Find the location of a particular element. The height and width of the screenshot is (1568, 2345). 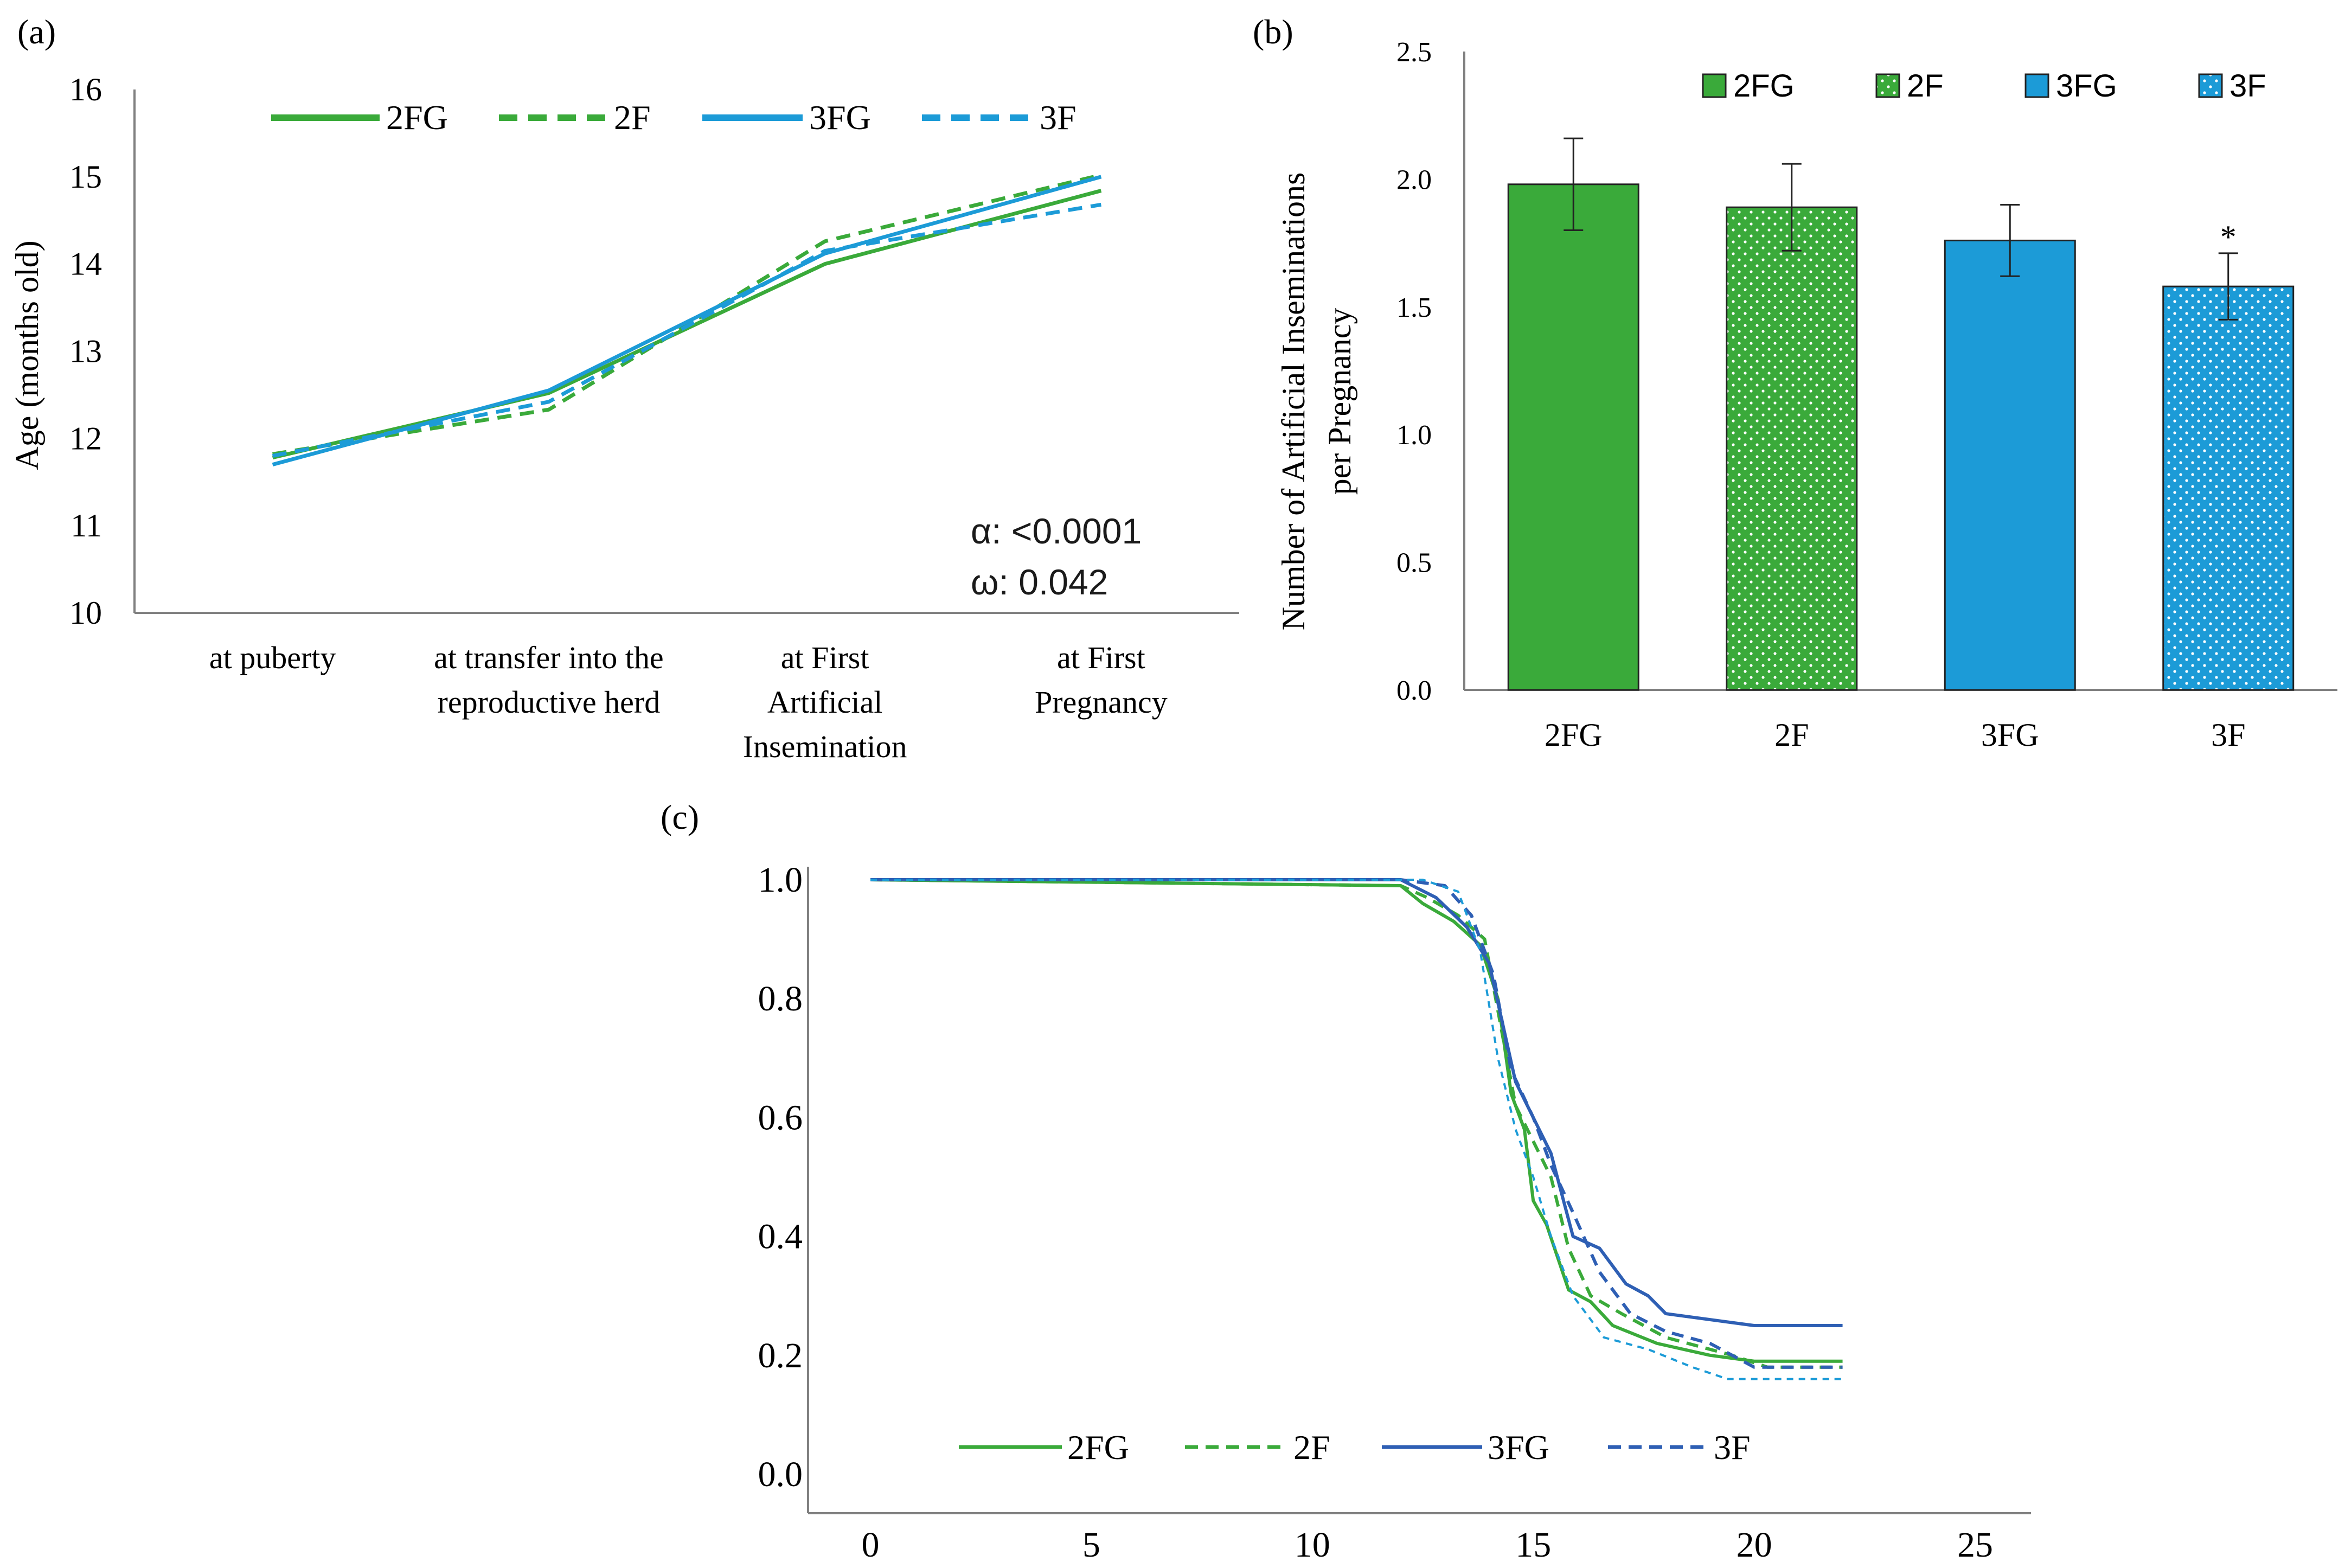

panel-b-legend: 2FG 2F 3FG 3F is located at coordinates (1984, 86).